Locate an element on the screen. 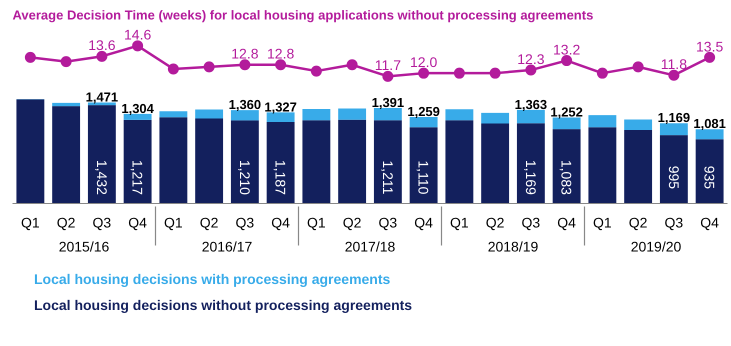 The image size is (731, 346). data-label: 13.6 is located at coordinates (102, 45).